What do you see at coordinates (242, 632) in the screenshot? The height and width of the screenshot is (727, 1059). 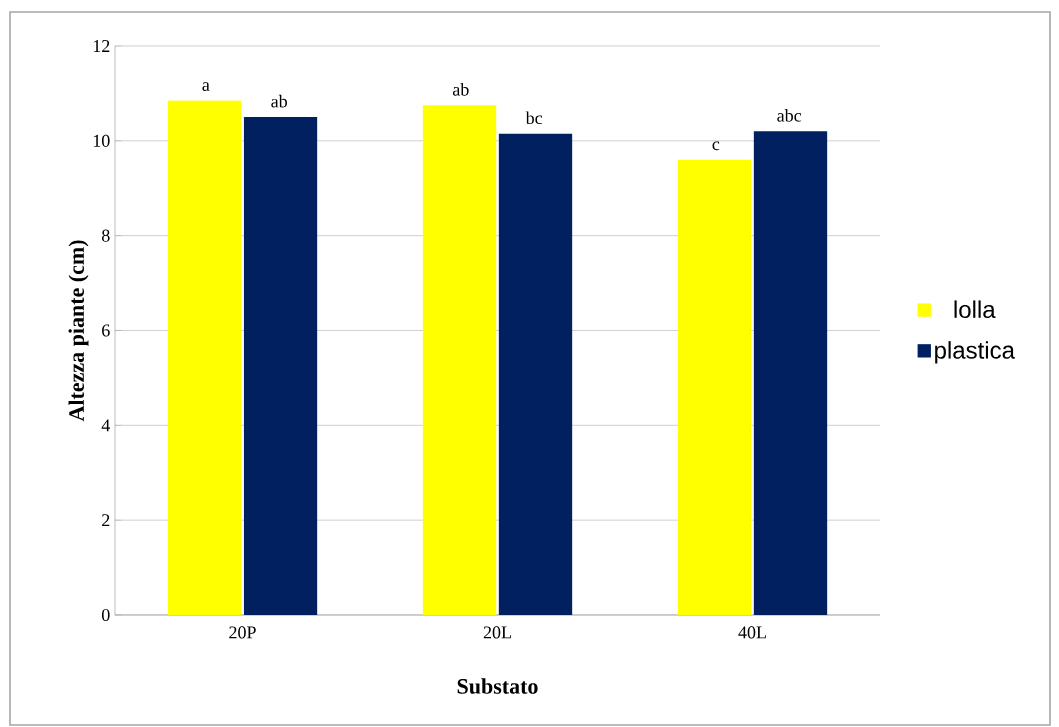 I see `x-tick-label: 20P` at bounding box center [242, 632].